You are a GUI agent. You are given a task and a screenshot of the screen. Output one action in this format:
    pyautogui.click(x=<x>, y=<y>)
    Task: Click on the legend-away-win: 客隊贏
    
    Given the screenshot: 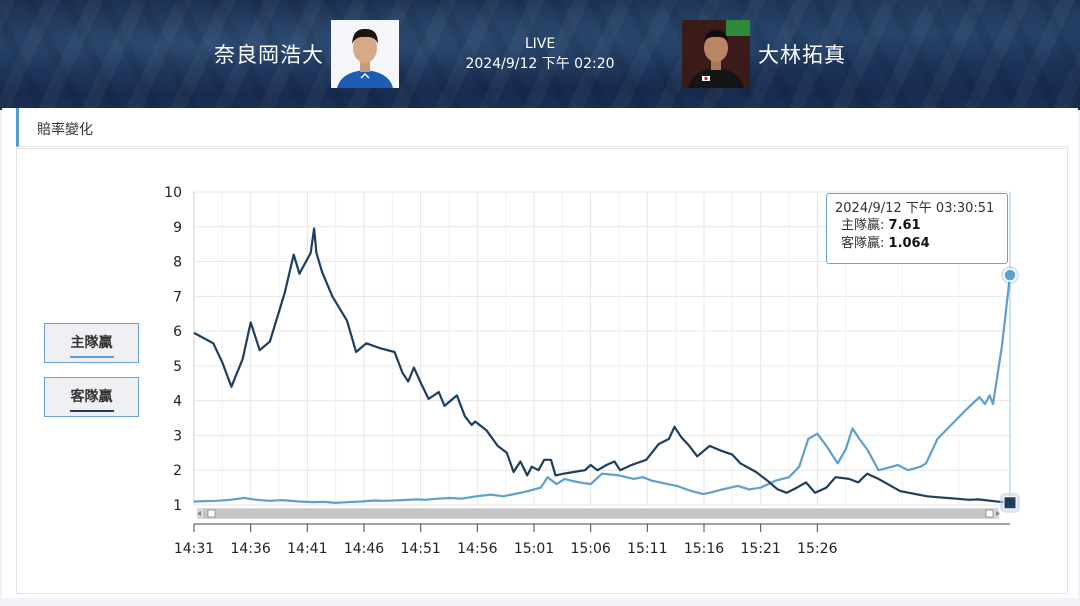 What is the action you would take?
    pyautogui.click(x=91, y=397)
    